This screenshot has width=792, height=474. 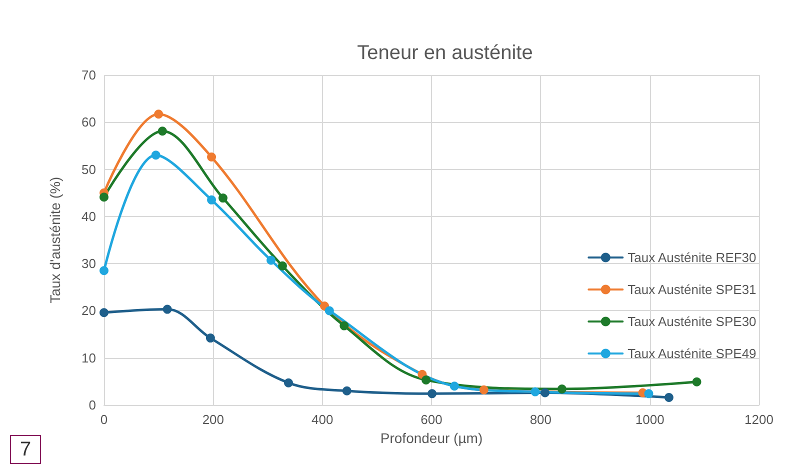 What do you see at coordinates (104, 419) in the screenshot?
I see `x-tick-label: 0` at bounding box center [104, 419].